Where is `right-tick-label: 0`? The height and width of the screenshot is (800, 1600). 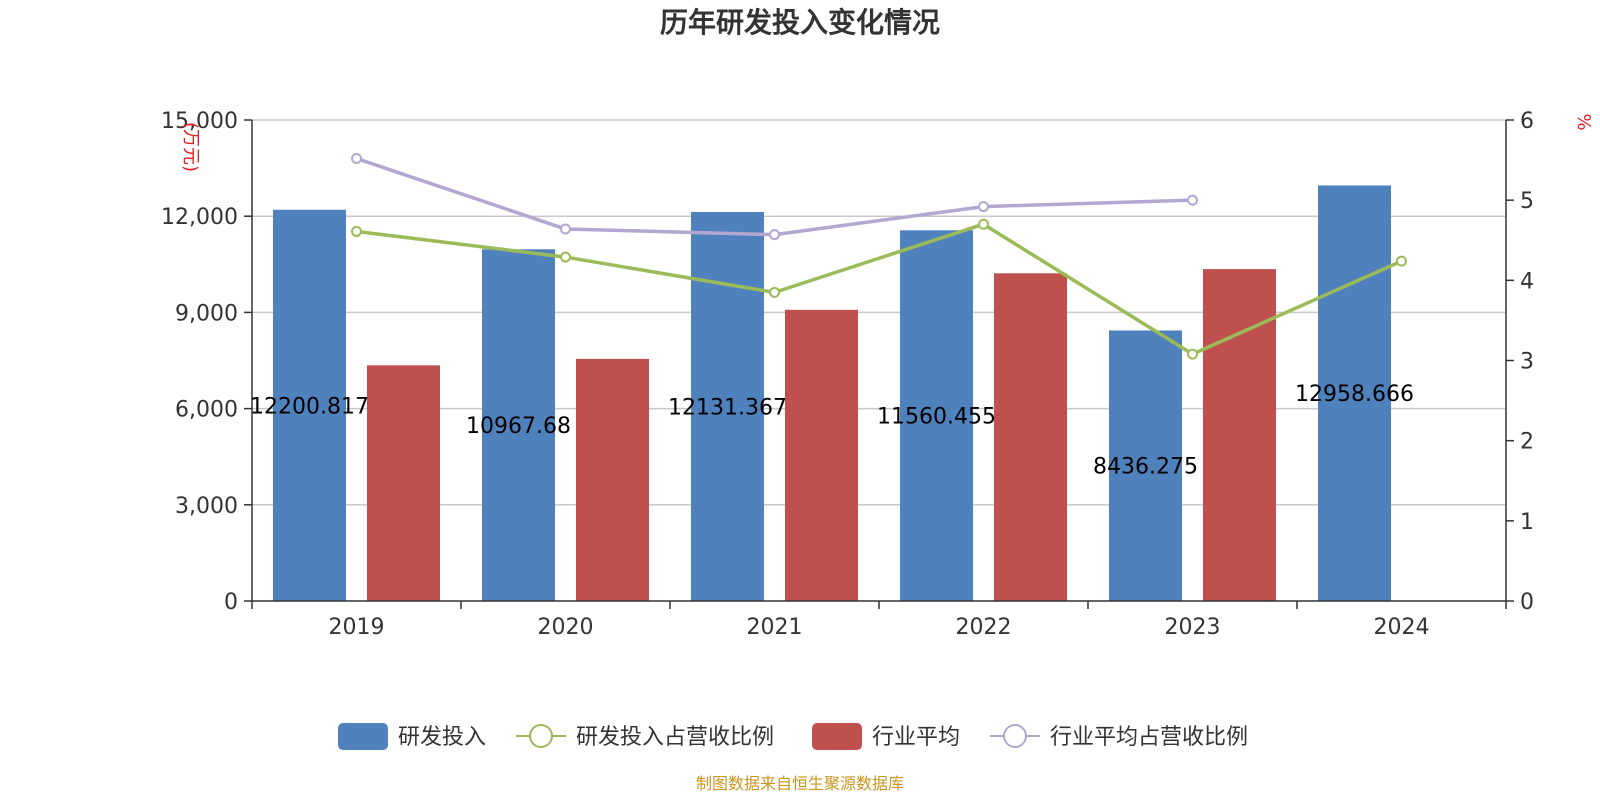 right-tick-label: 0 is located at coordinates (1527, 602).